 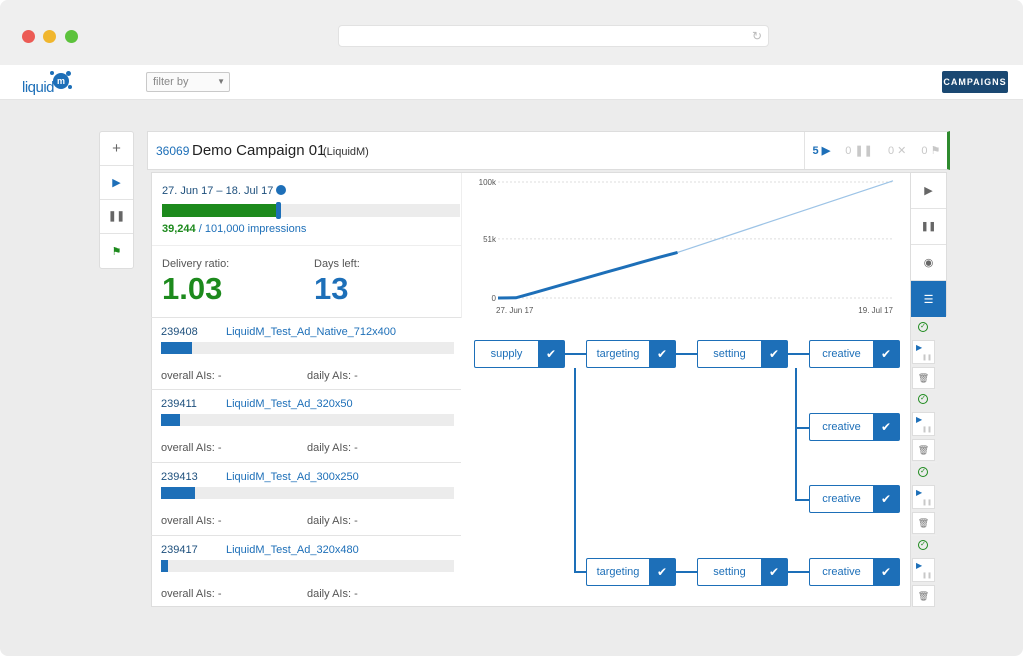 What do you see at coordinates (854, 572) in the screenshot?
I see `creative-node-4: creative ✔` at bounding box center [854, 572].